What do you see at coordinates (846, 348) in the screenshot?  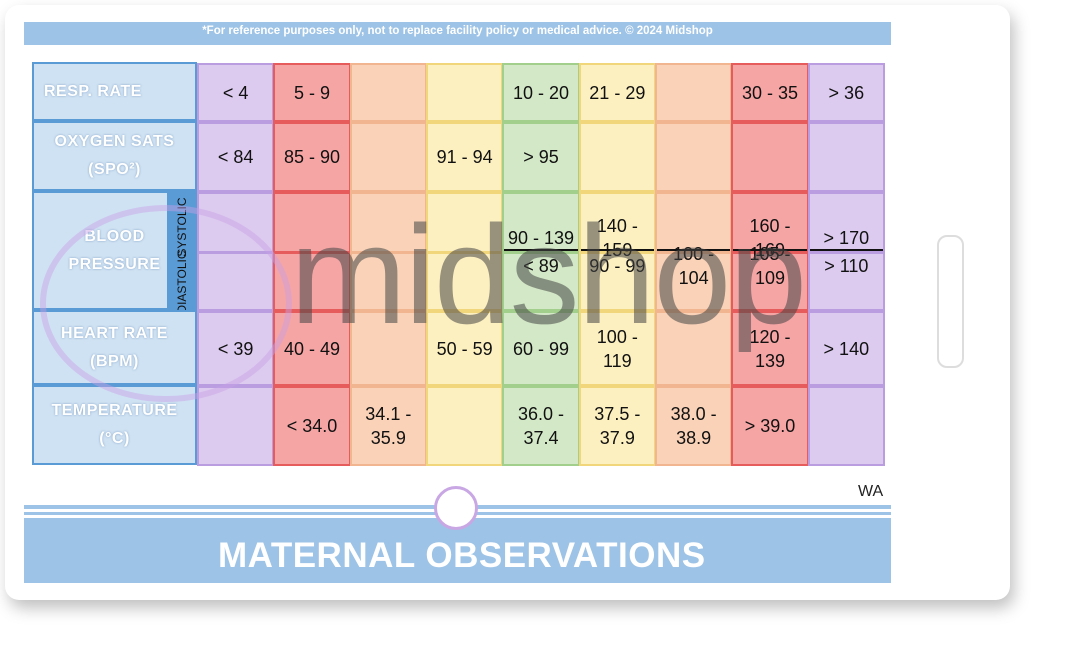 I see `table-cell: > 140` at bounding box center [846, 348].